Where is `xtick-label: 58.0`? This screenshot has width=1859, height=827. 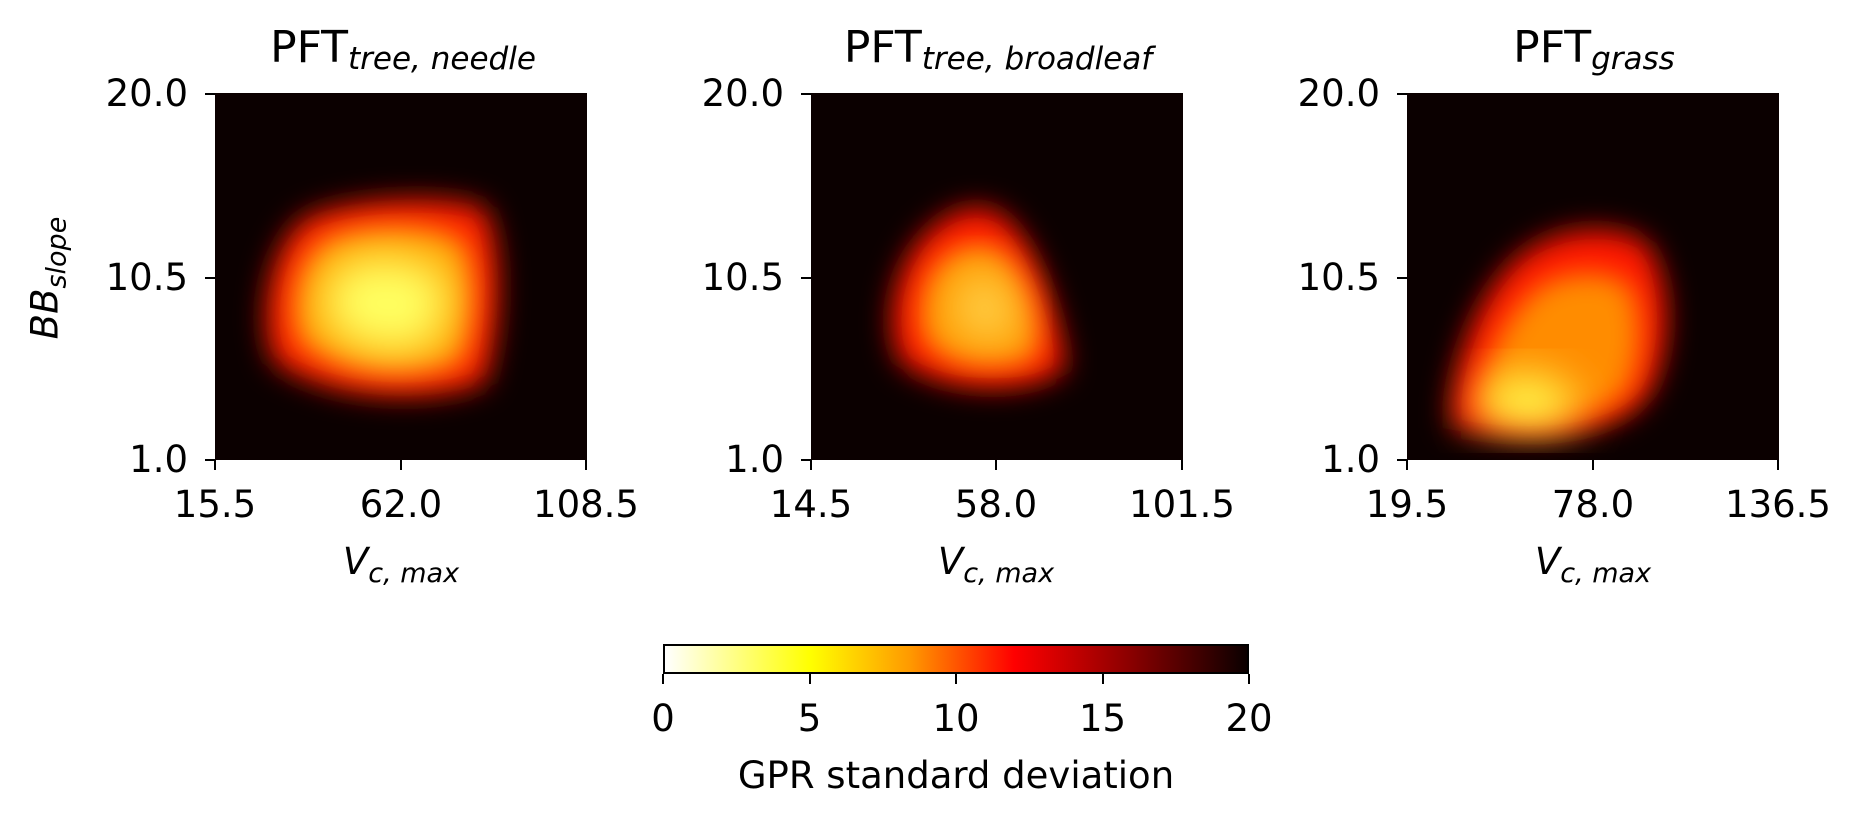
xtick-label: 58.0 is located at coordinates (996, 504).